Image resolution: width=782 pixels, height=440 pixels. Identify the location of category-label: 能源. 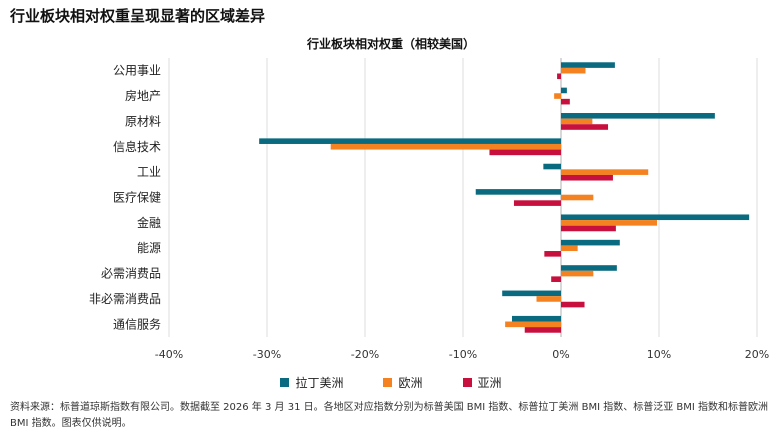
(149, 248).